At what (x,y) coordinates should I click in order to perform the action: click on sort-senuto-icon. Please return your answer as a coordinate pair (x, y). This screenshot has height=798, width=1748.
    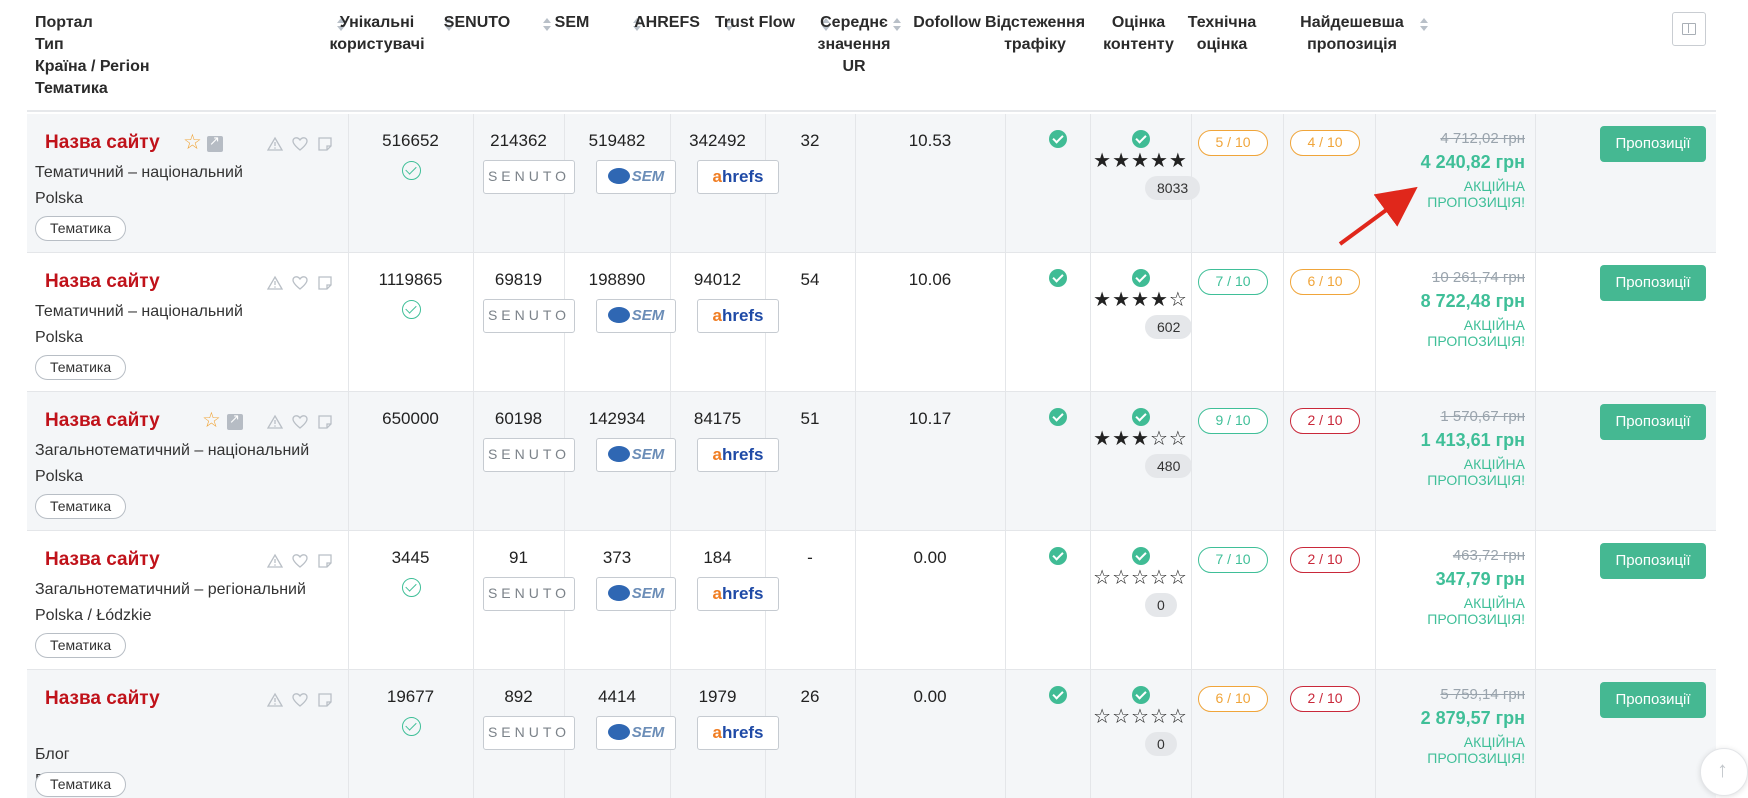
    Looking at the image, I should click on (547, 25).